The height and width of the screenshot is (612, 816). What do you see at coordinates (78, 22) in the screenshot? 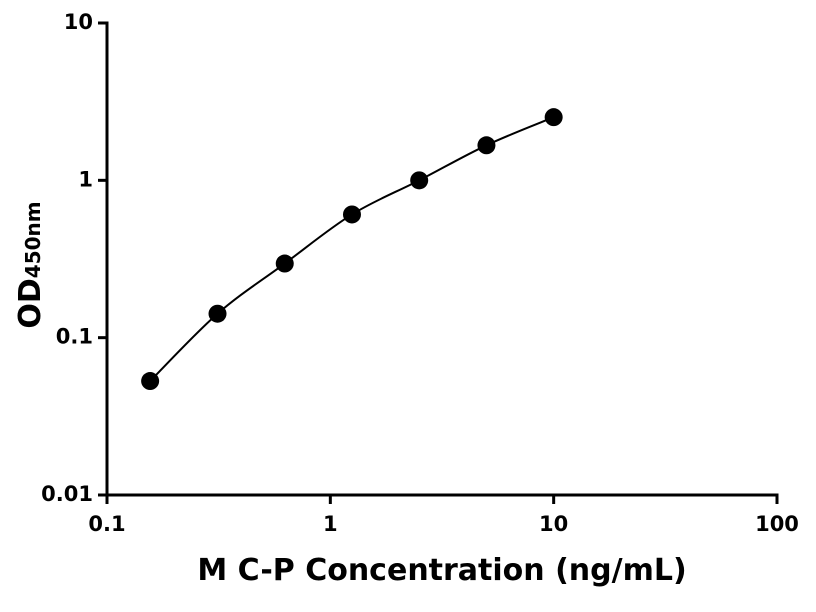
I see `y-tick-label: 10` at bounding box center [78, 22].